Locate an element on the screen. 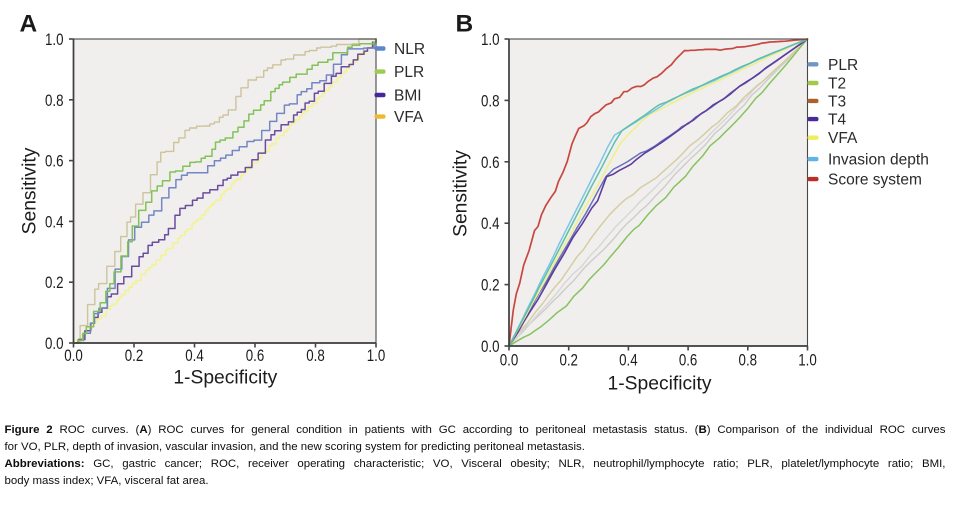  svg-text: T4 is located at coordinates (837, 120).